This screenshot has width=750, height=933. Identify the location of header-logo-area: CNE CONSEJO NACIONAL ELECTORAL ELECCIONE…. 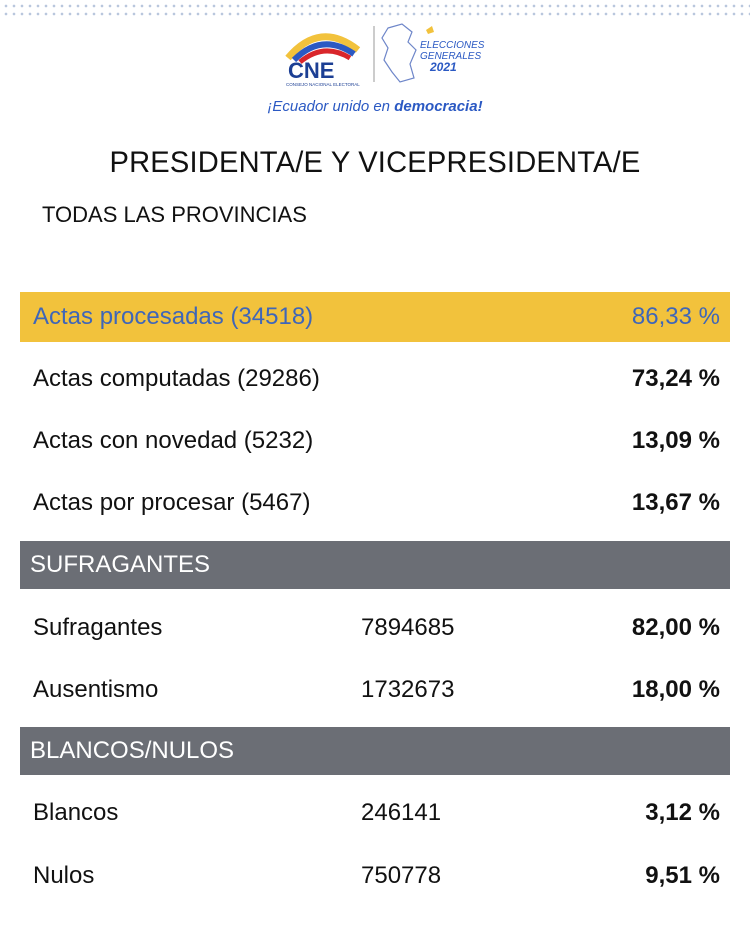
(375, 72).